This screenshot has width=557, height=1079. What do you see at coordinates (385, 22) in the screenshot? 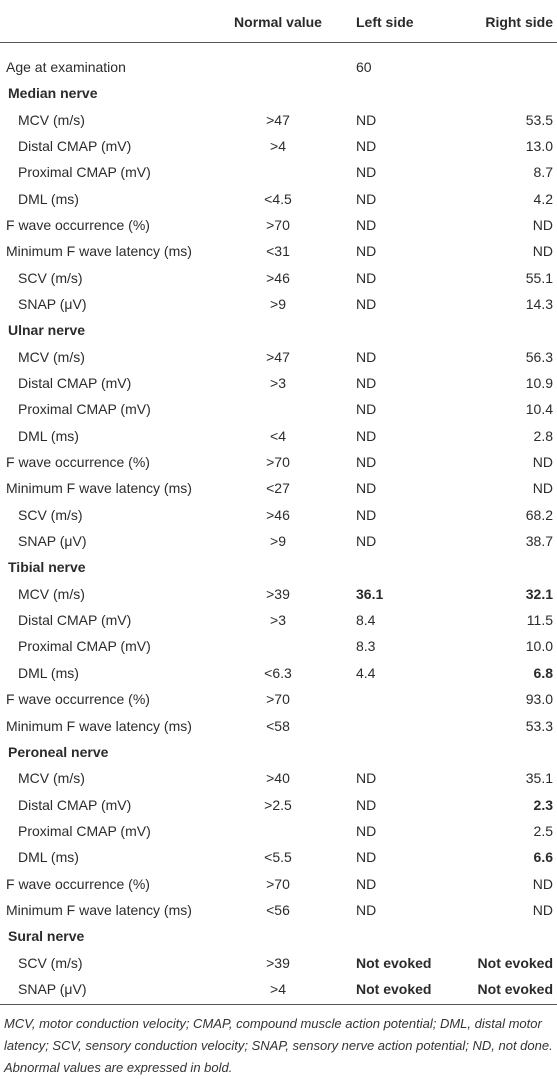
I see `column-header: Left side` at bounding box center [385, 22].